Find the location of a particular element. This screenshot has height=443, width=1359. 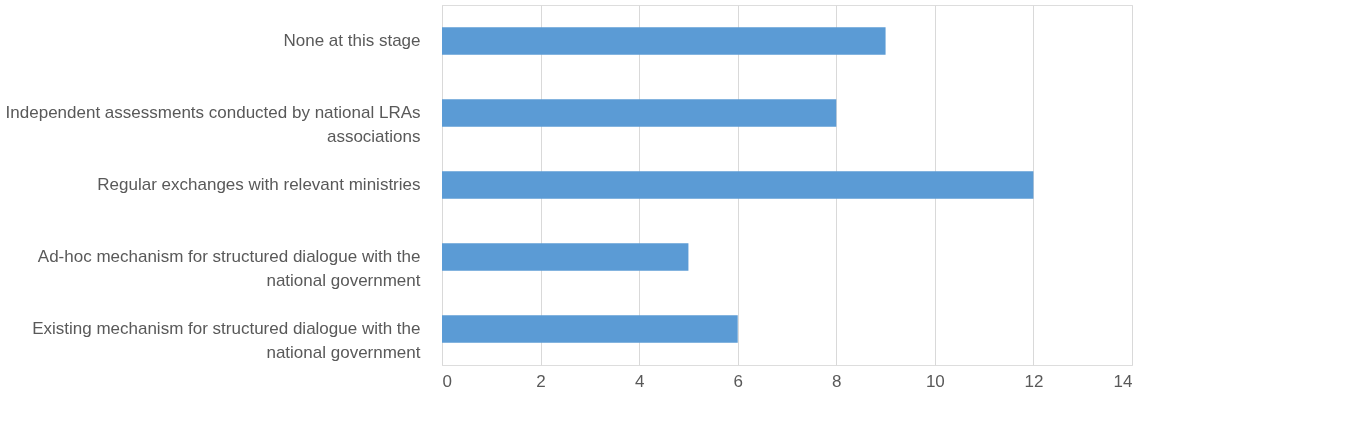

x-tick-label: 0 is located at coordinates (447, 381).